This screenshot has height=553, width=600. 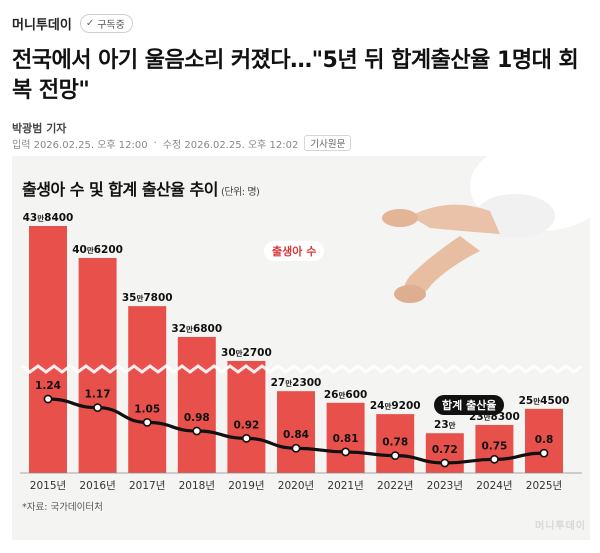 What do you see at coordinates (395, 486) in the screenshot?
I see `x-tick-label: 2022년` at bounding box center [395, 486].